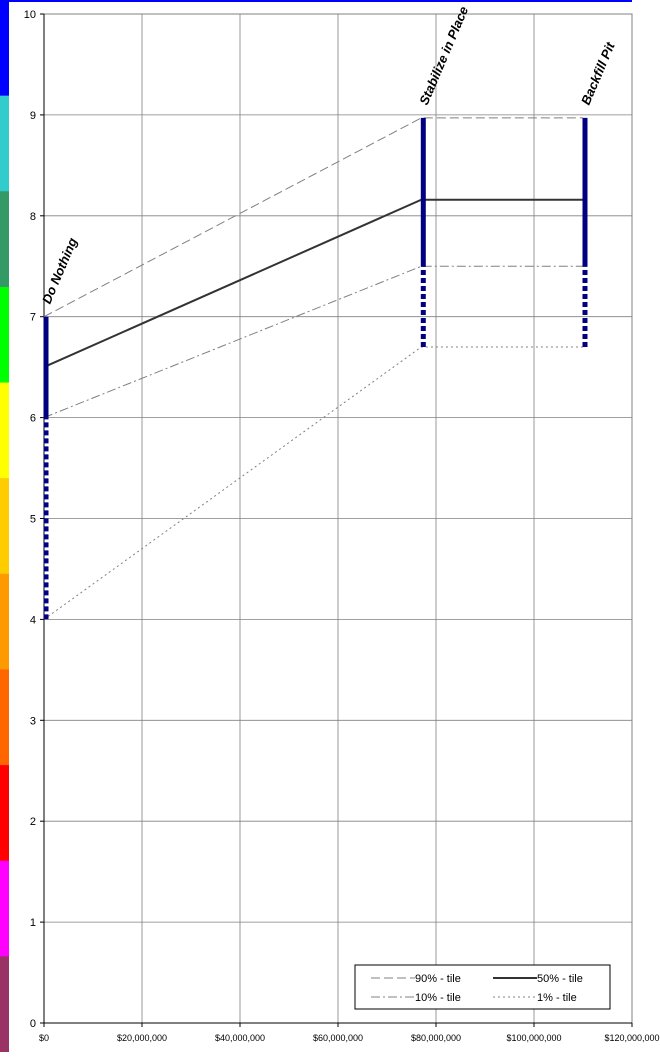  Describe the element at coordinates (33, 520) in the screenshot. I see `y-tick-label: 5` at that location.